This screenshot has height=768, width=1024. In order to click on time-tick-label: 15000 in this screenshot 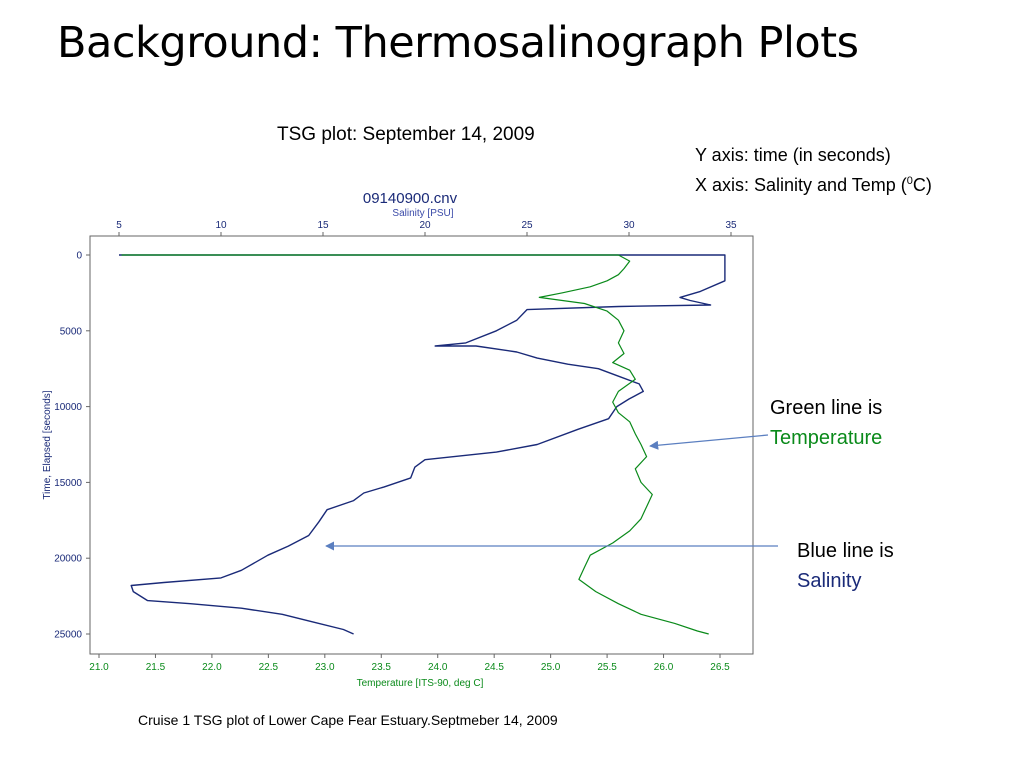, I will do `click(68, 483)`.